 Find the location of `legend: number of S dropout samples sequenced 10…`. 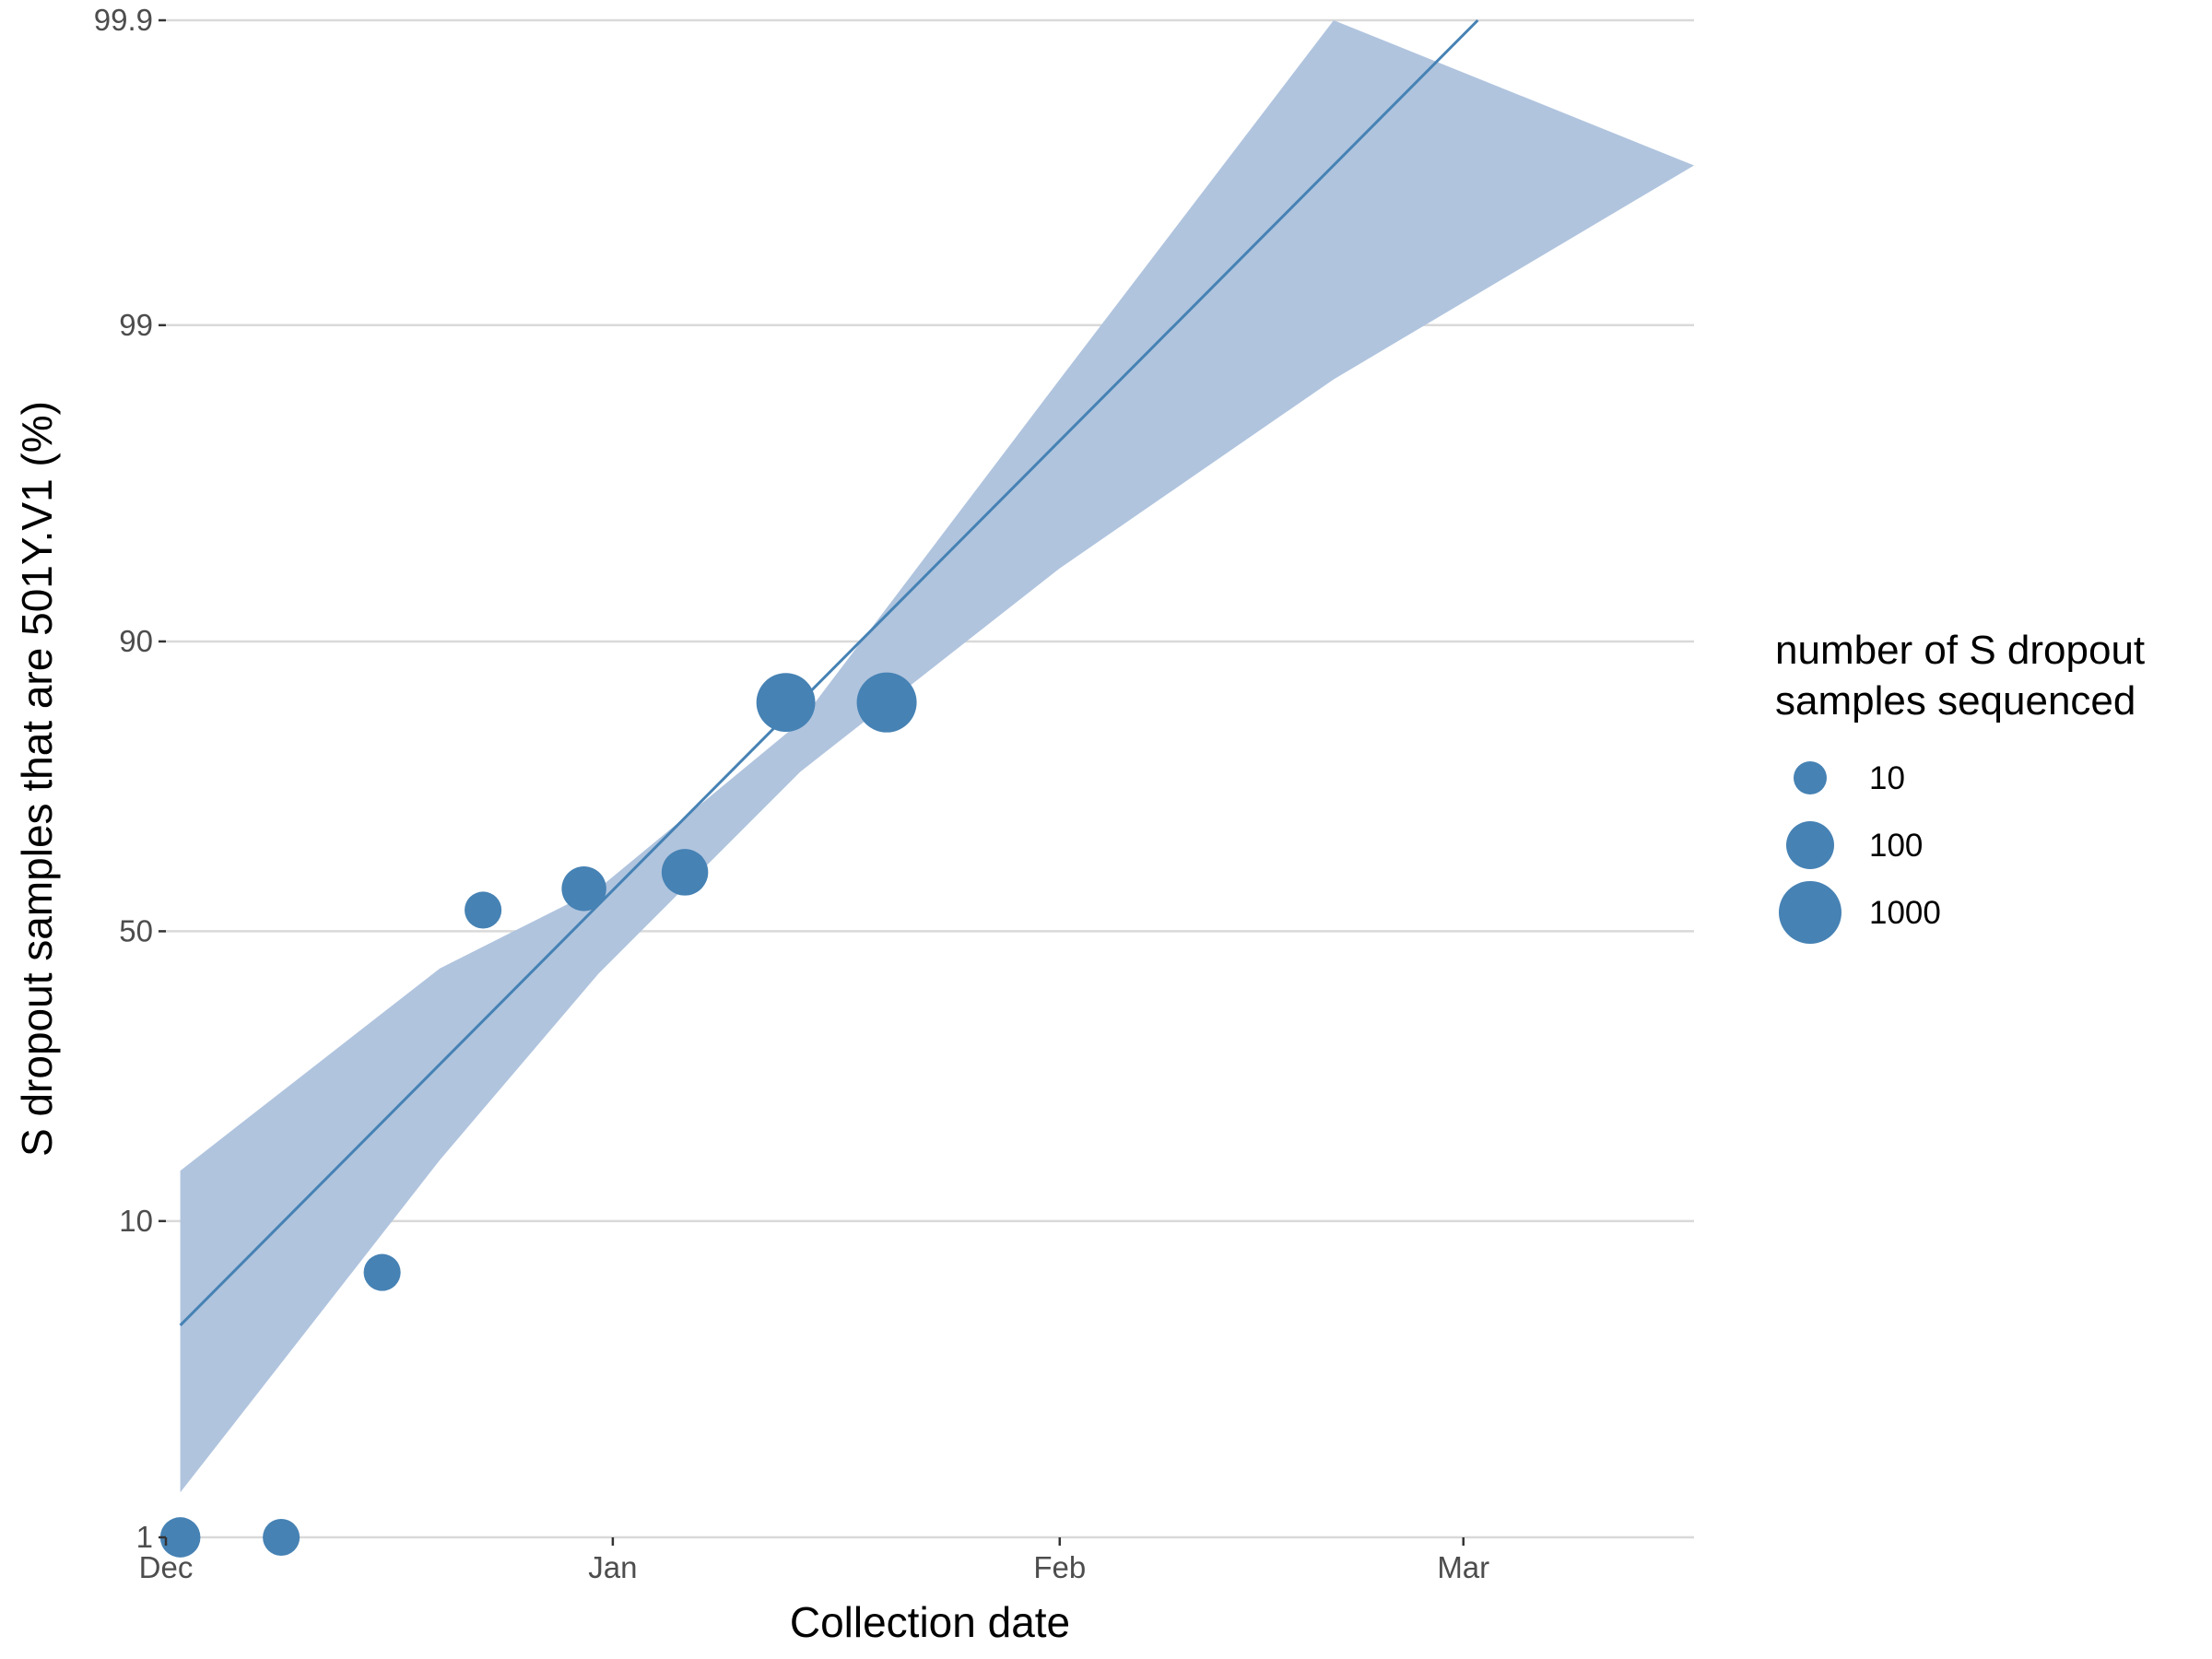

legend: number of S dropout samples sequenced 10… is located at coordinates (1960, 786).